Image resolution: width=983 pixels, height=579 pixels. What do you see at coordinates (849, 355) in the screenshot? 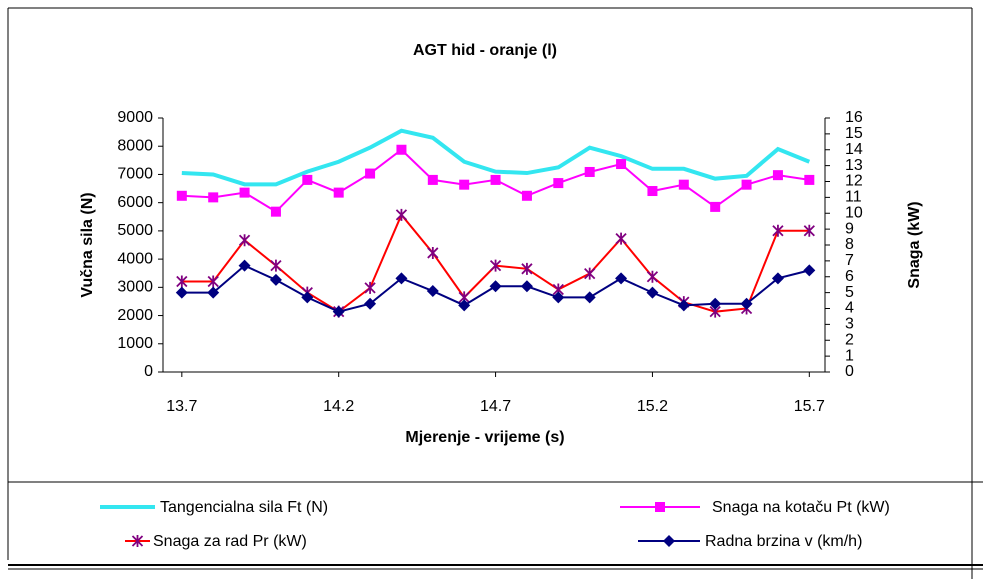
I see `y2-tick-label: 1` at bounding box center [849, 355].